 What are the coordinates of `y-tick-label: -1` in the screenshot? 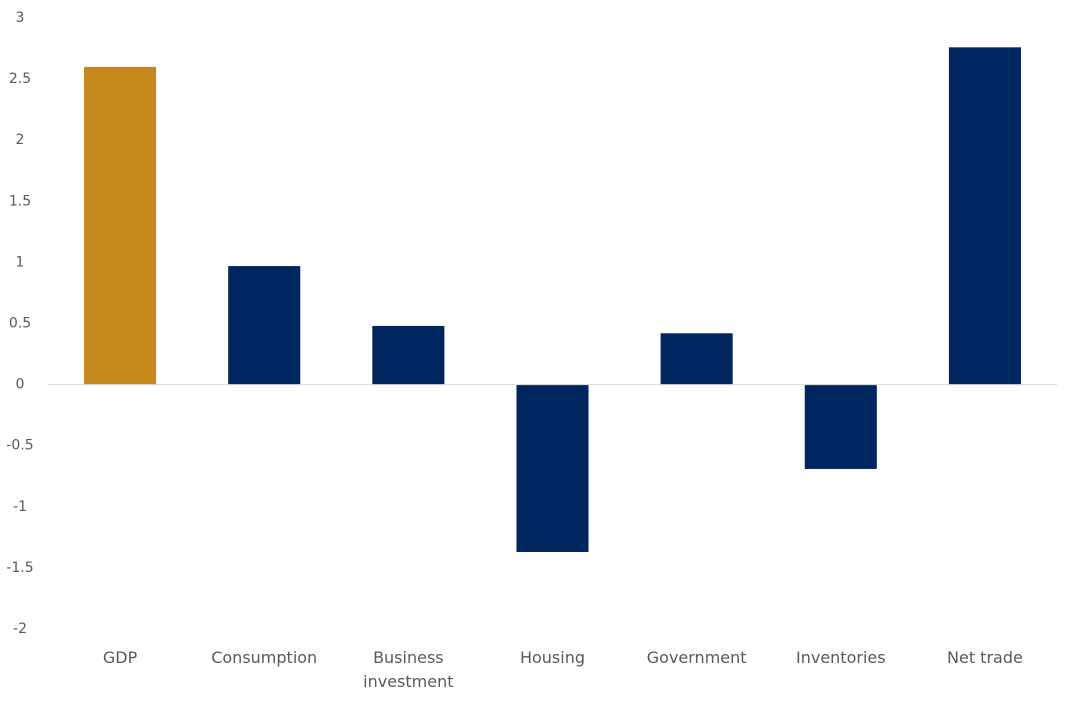 It's located at (20, 507).